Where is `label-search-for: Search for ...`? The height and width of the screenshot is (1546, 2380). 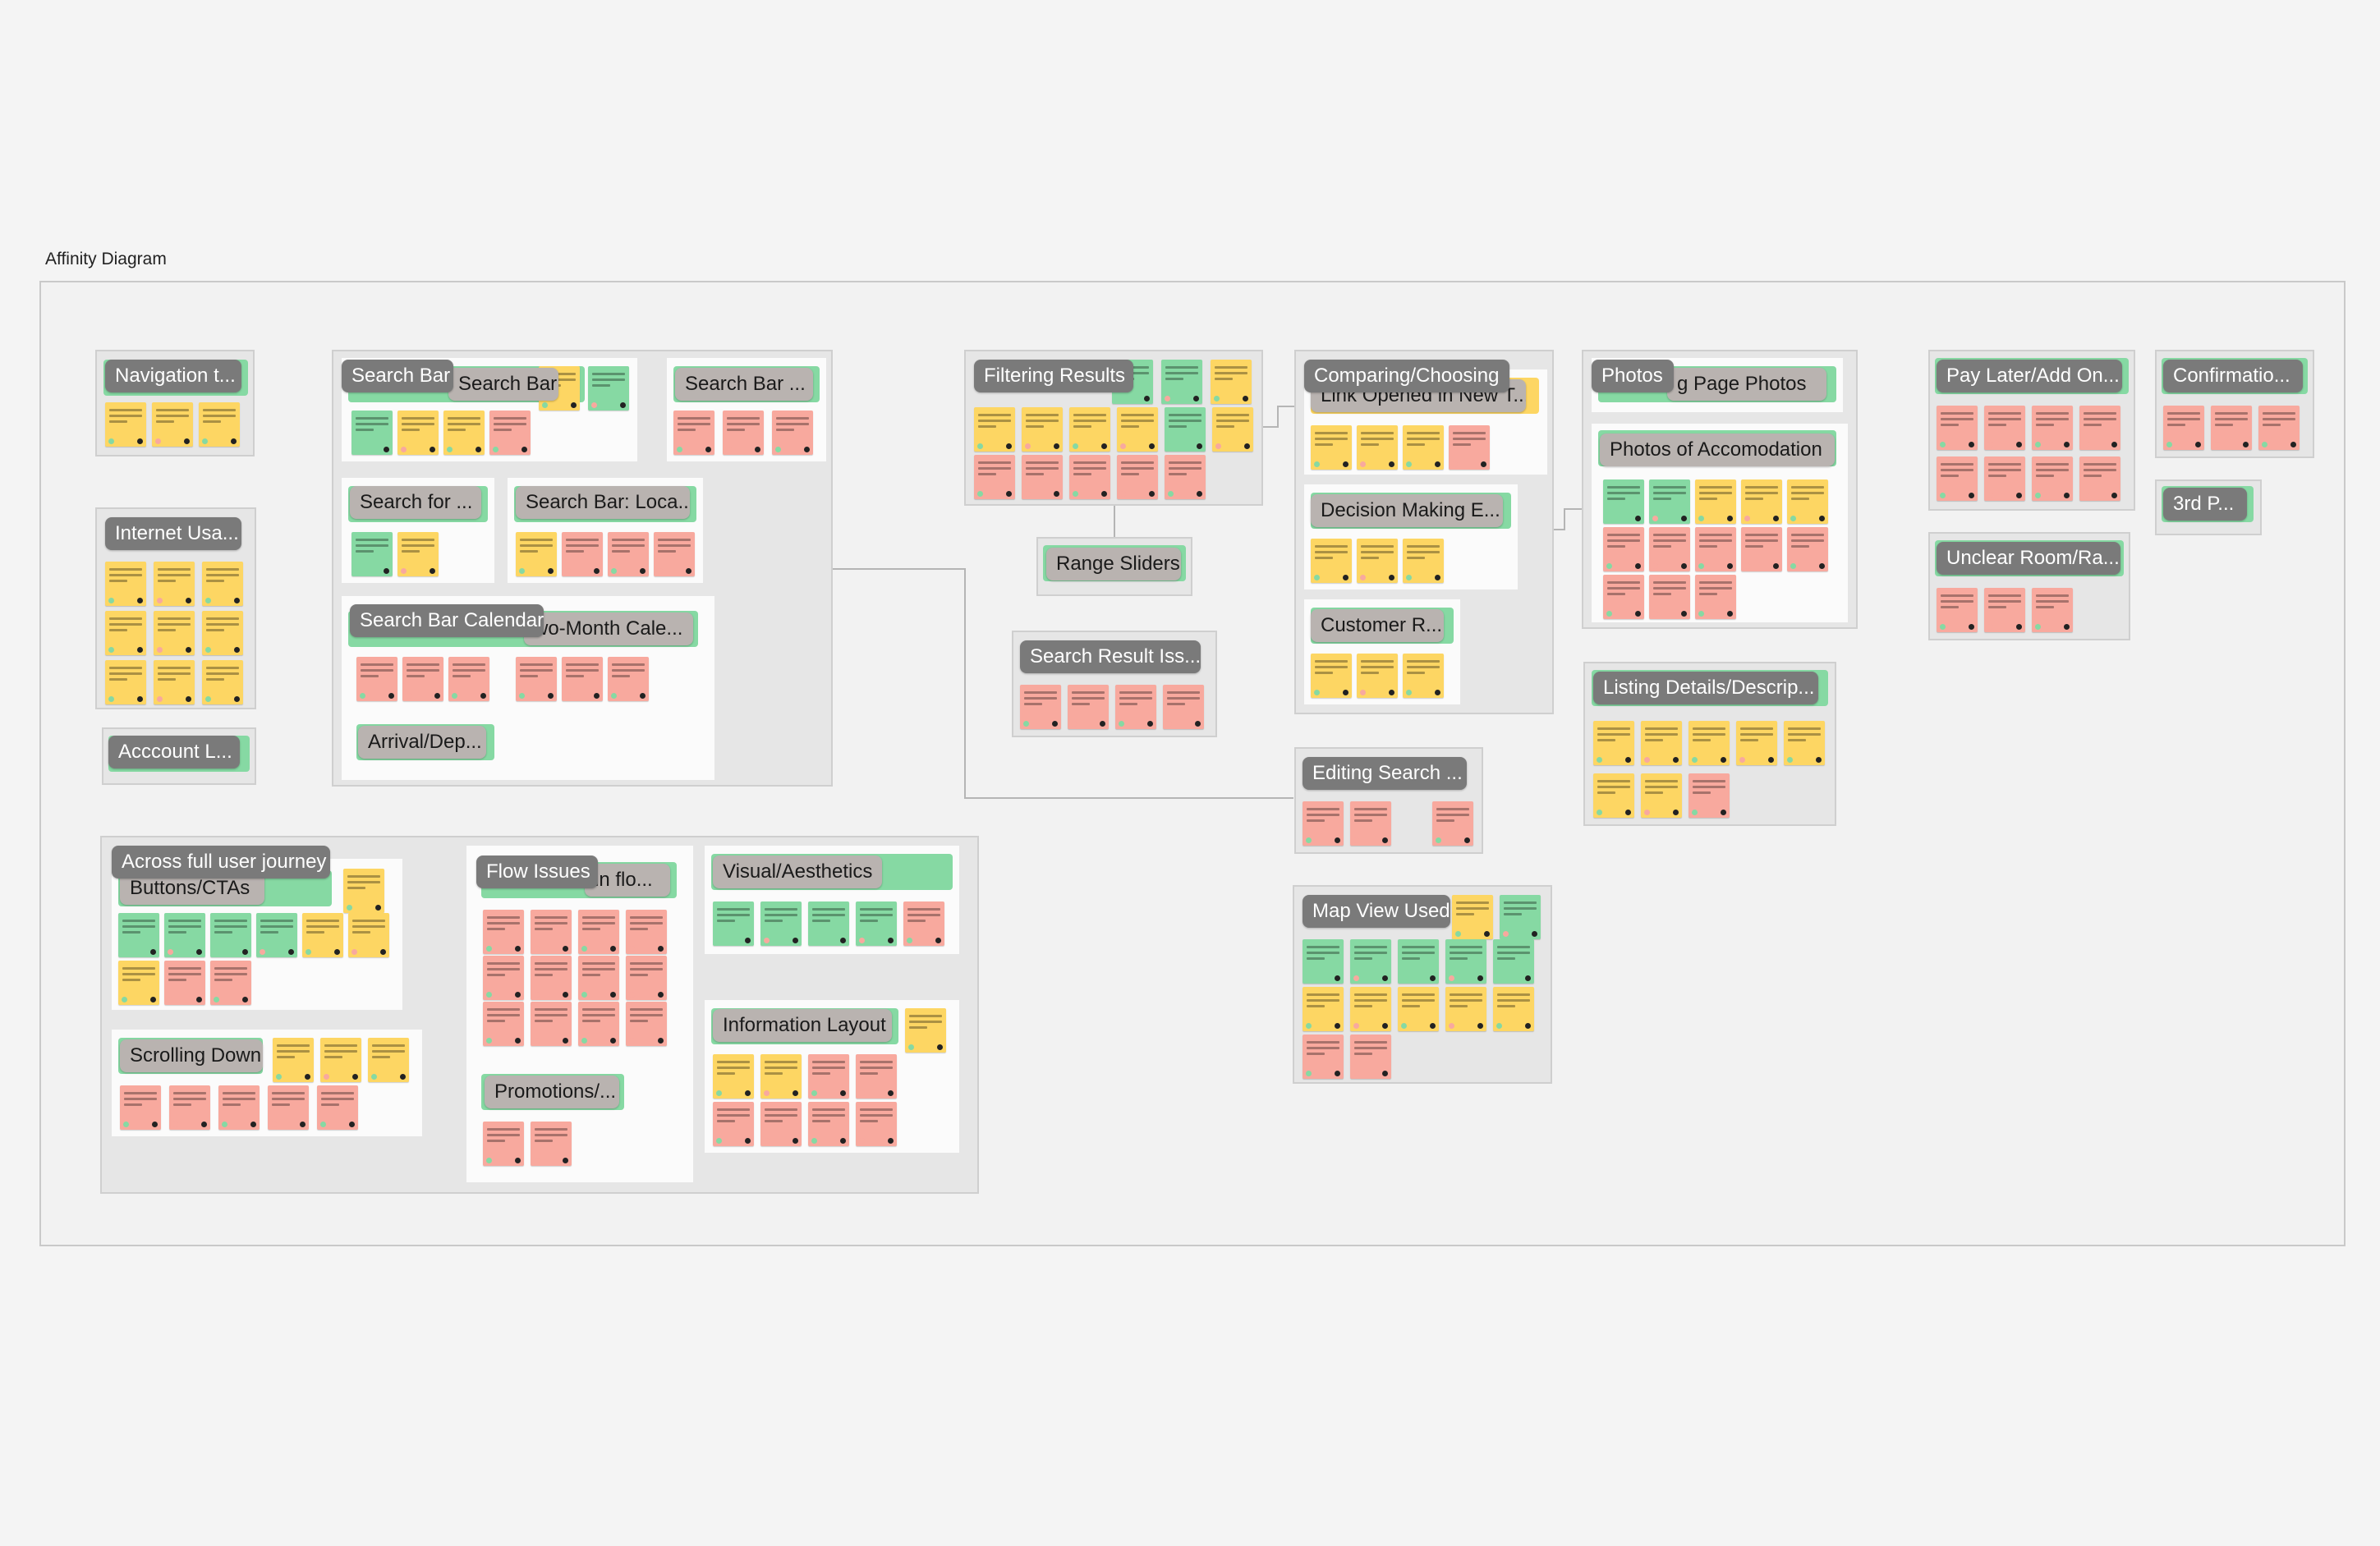 label-search-for: Search for ... is located at coordinates (415, 502).